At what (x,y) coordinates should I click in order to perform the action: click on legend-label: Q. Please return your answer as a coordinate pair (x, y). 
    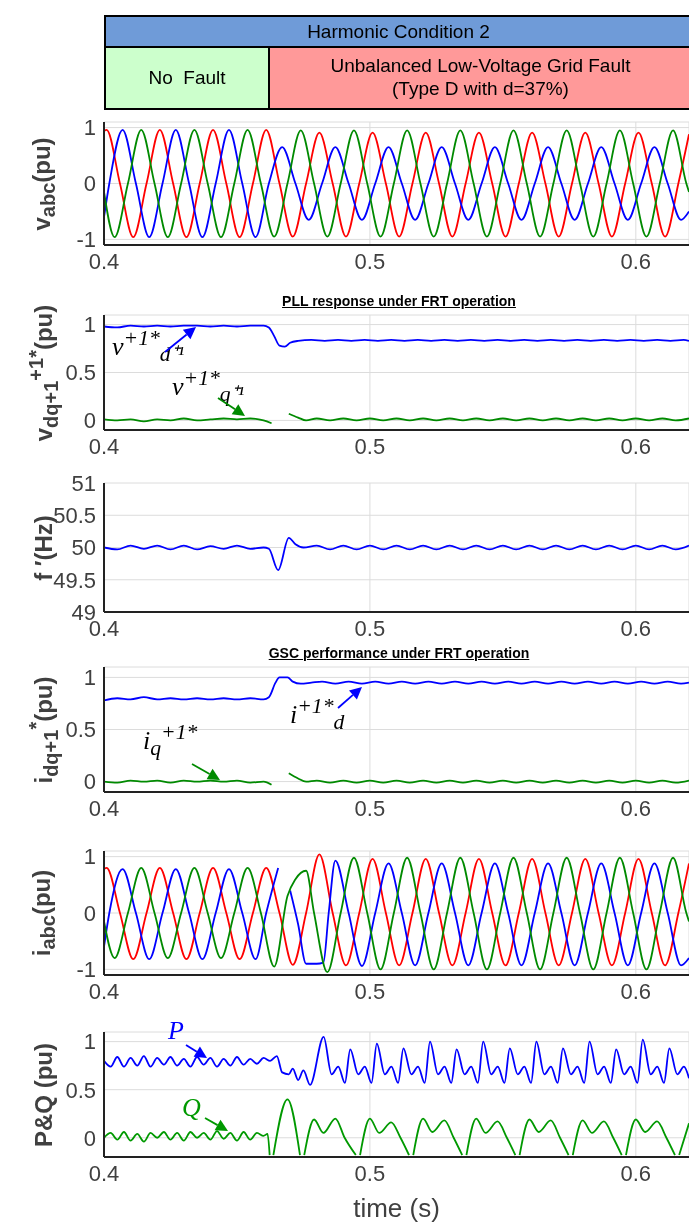
    Looking at the image, I should click on (191, 1107).